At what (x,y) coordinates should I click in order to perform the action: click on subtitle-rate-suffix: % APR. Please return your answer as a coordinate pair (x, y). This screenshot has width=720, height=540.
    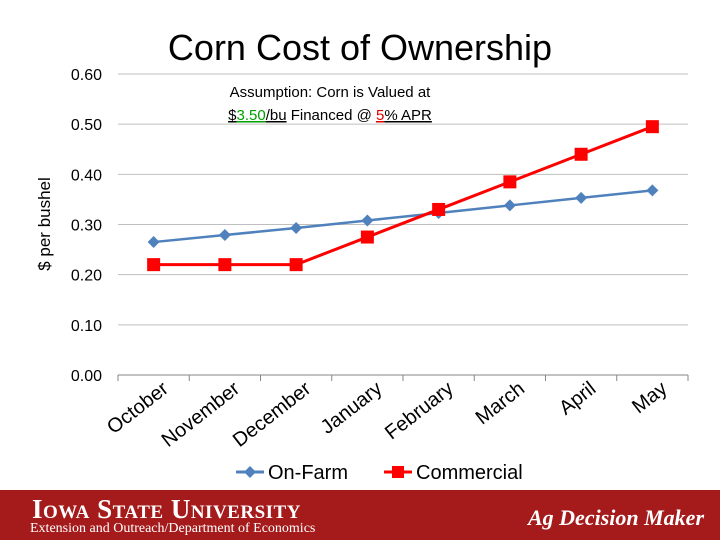
    Looking at the image, I should click on (408, 115).